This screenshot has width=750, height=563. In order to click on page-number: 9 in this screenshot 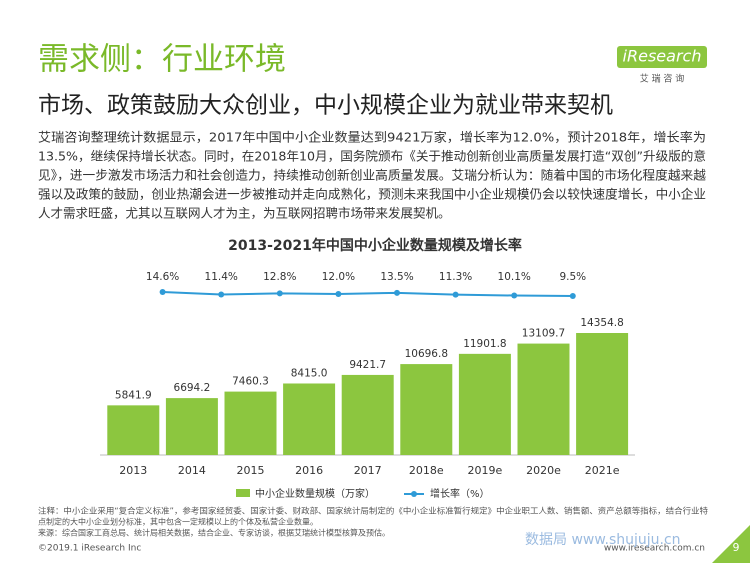, I will do `click(736, 547)`.